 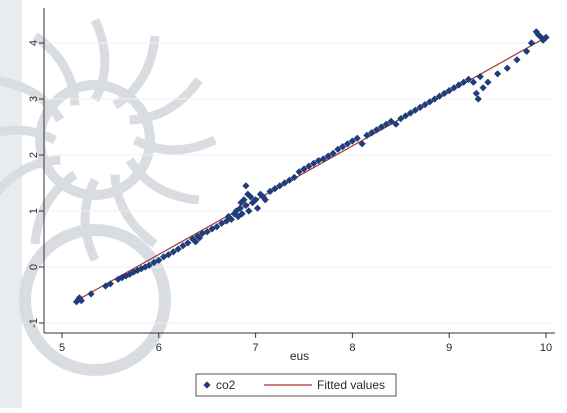 What do you see at coordinates (256, 348) in the screenshot?
I see `x-tick-label: 7` at bounding box center [256, 348].